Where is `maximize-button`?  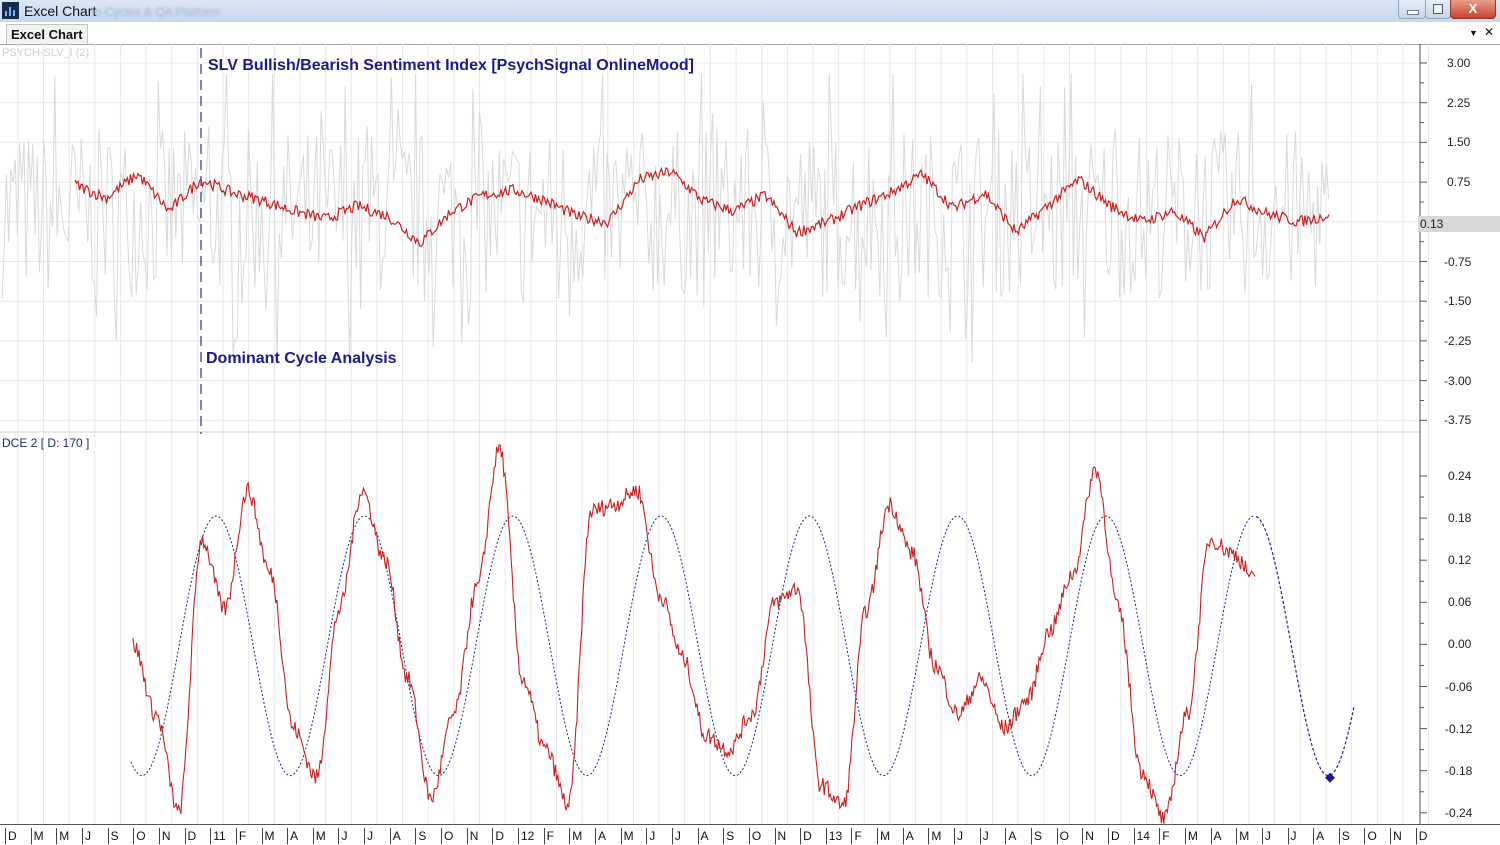
maximize-button is located at coordinates (1438, 9).